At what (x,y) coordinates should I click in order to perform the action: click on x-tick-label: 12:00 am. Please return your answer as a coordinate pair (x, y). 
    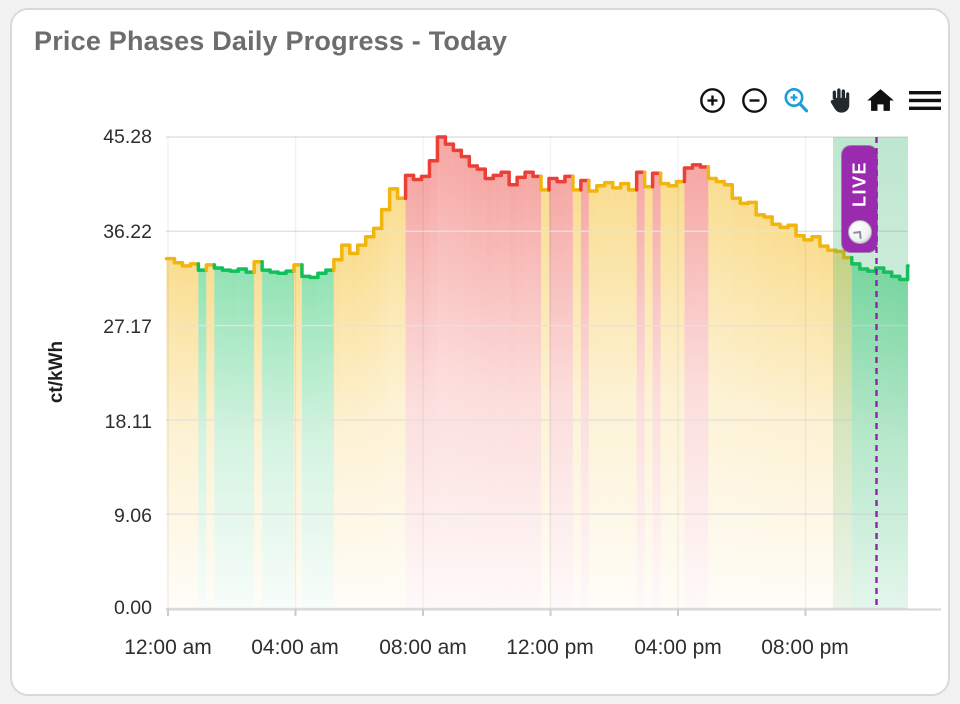
    Looking at the image, I should click on (168, 647).